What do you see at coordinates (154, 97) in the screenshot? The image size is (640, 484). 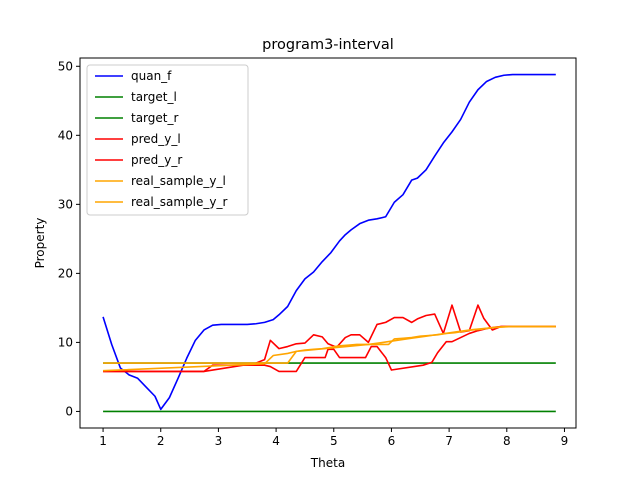 I see `legend-label: target_l` at bounding box center [154, 97].